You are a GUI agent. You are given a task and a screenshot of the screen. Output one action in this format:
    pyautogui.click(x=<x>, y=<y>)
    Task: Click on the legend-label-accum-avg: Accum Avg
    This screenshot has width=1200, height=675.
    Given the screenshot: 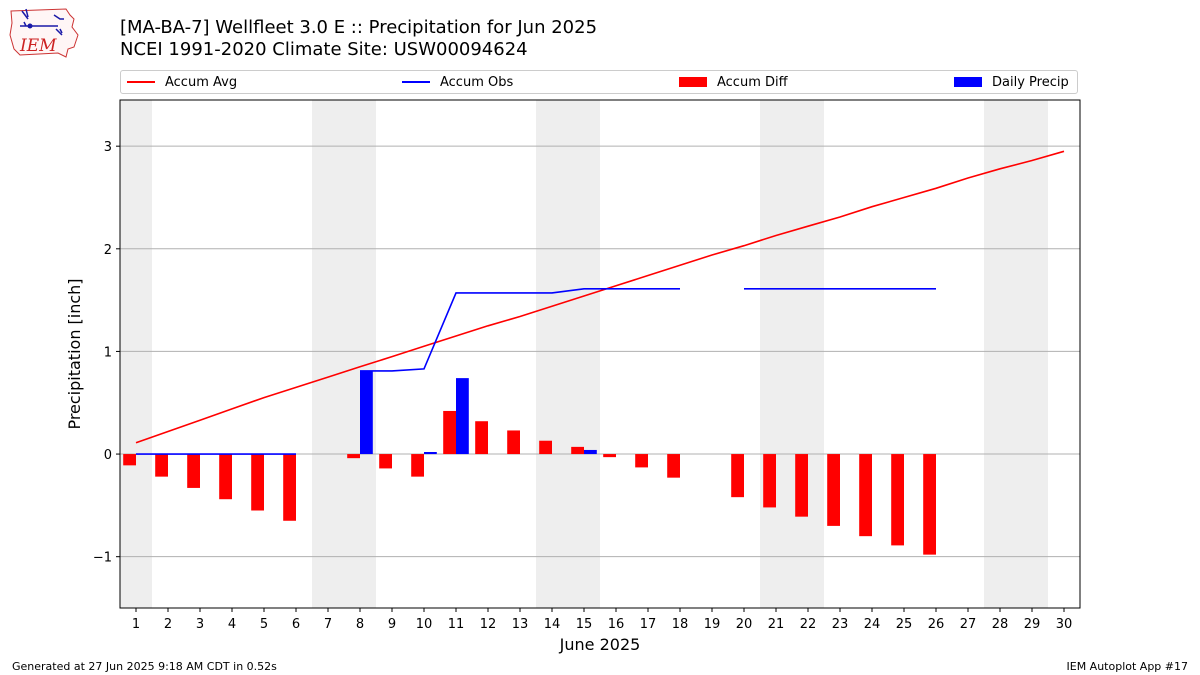 What is the action you would take?
    pyautogui.click(x=201, y=82)
    